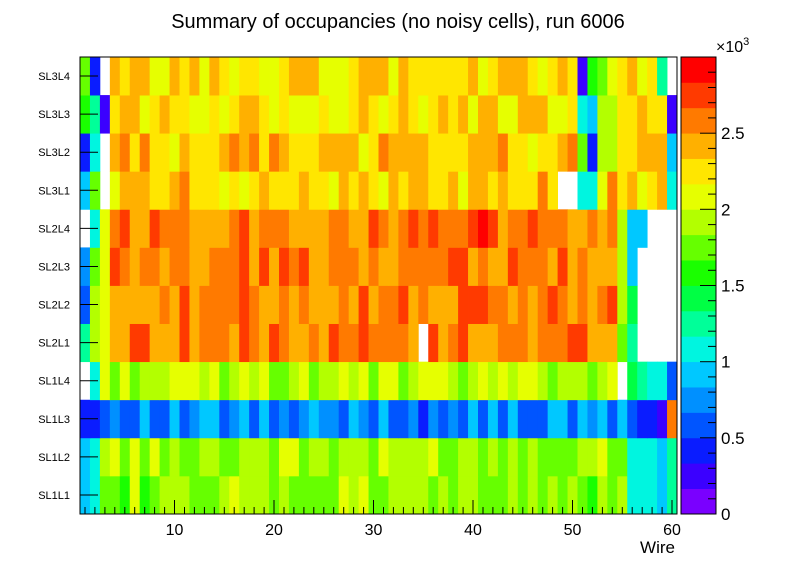 The height and width of the screenshot is (572, 796). What do you see at coordinates (54, 153) in the screenshot?
I see `y-tick-label: SL3L2` at bounding box center [54, 153].